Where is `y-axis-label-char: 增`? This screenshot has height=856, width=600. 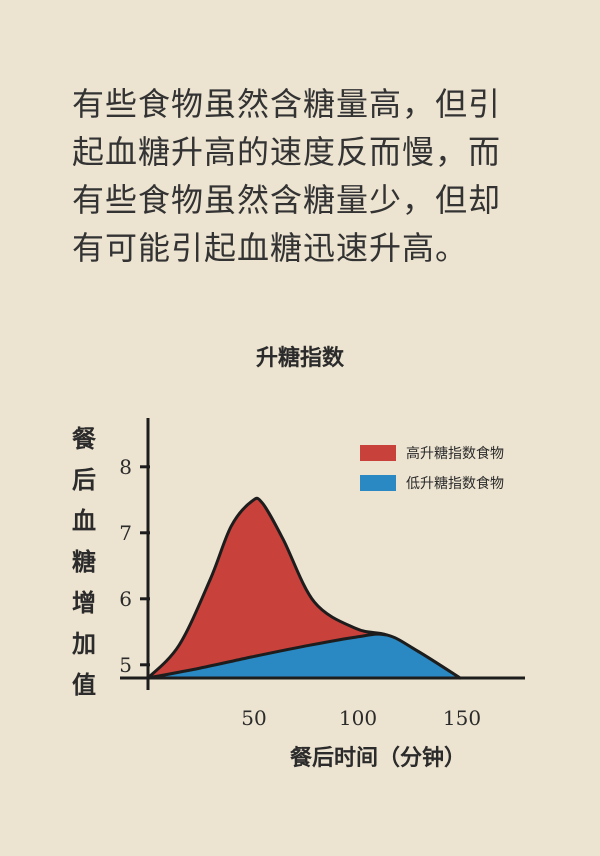
y-axis-label-char: 增 is located at coordinates (84, 602).